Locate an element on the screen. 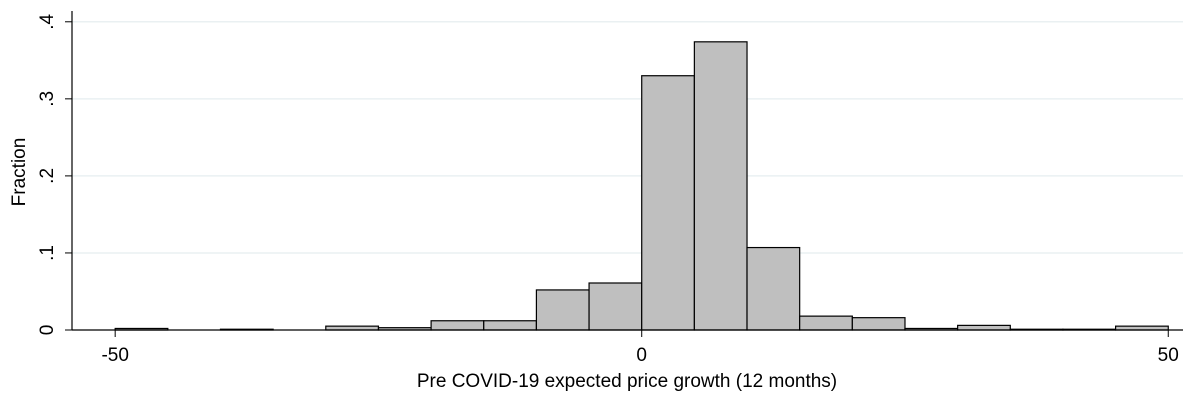 Image resolution: width=1196 pixels, height=402 pixels. y-tick-label: .3 is located at coordinates (47, 99).